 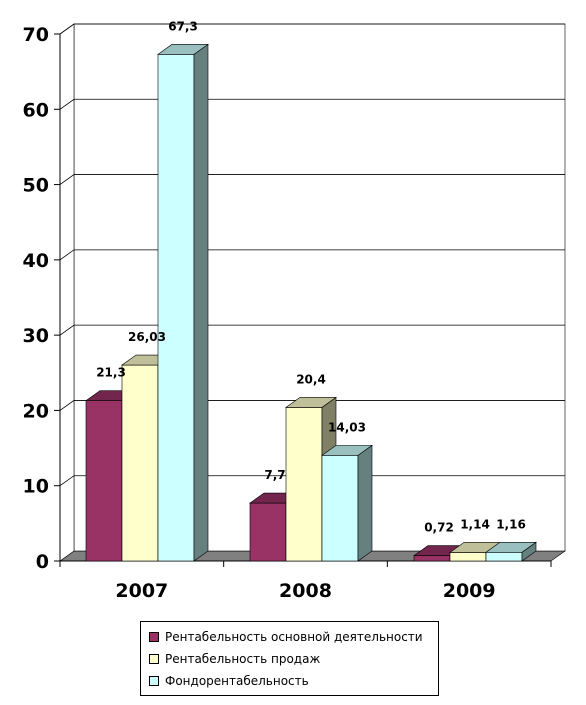 What do you see at coordinates (311, 379) in the screenshot?
I see `data-label-2008-series-2: 20,4` at bounding box center [311, 379].